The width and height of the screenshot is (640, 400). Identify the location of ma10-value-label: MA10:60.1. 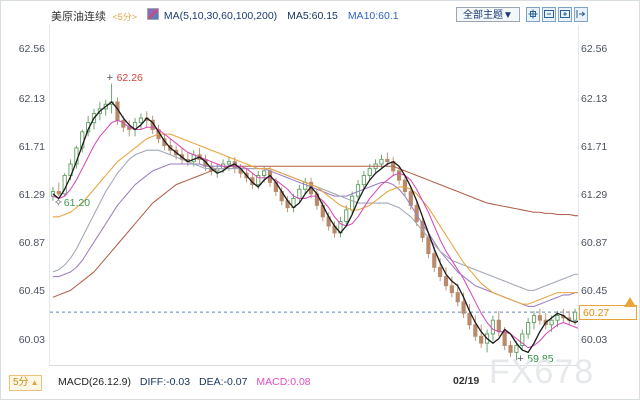
(373, 16).